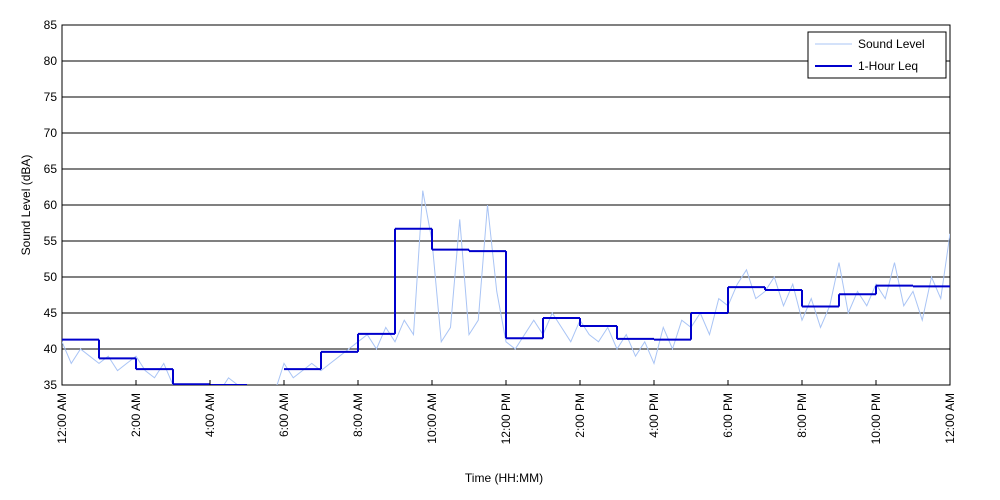  Describe the element at coordinates (51, 241) in the screenshot. I see `y-tick-label: 55` at that location.